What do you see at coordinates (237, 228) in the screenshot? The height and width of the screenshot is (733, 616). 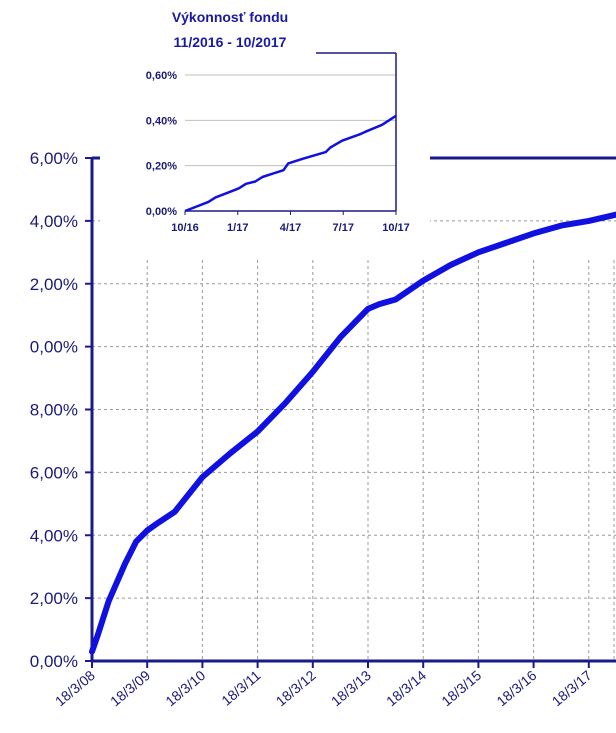 I see `inset-x-tick-label: 1/17` at bounding box center [237, 228].